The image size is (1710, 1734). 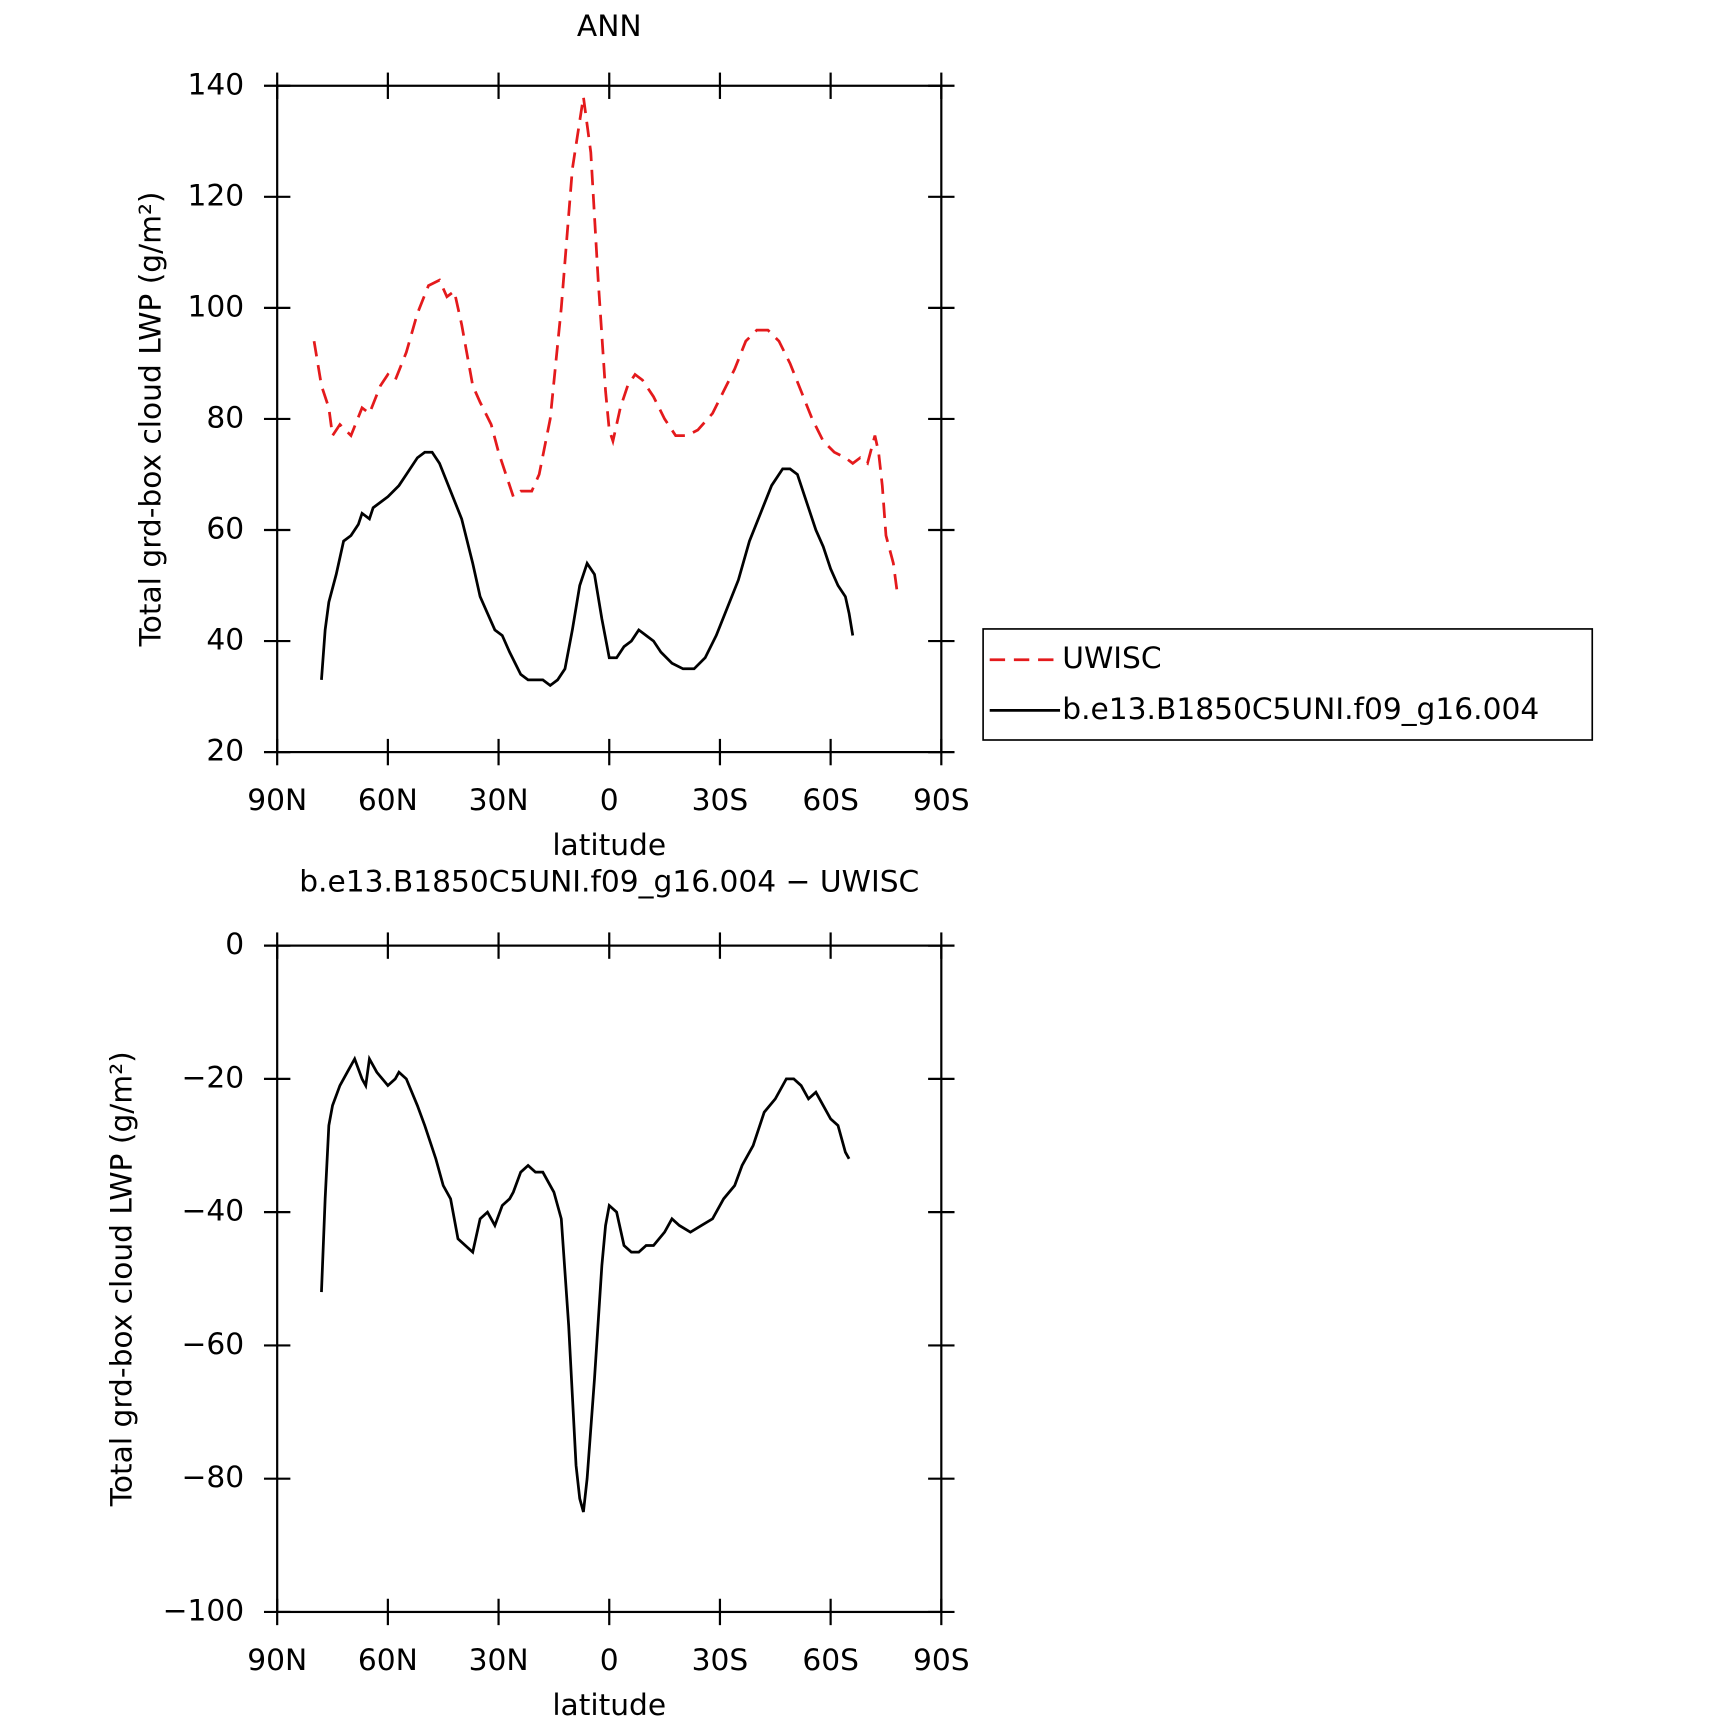 What do you see at coordinates (204, 1609) in the screenshot?
I see `y-tick-label: −100` at bounding box center [204, 1609].